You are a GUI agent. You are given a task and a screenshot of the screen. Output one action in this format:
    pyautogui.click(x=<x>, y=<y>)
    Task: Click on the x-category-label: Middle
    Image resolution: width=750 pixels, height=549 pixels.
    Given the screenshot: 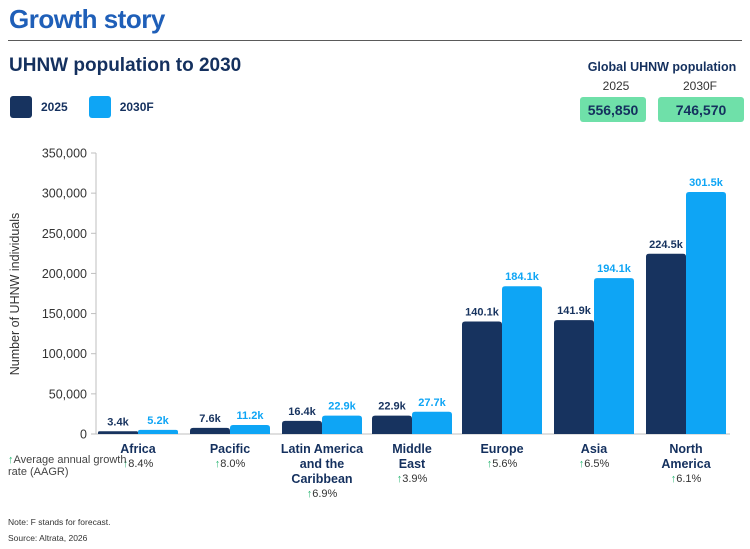 What is the action you would take?
    pyautogui.click(x=412, y=449)
    